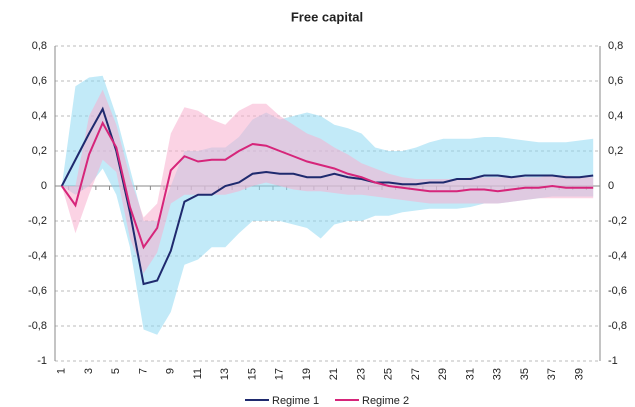 The width and height of the screenshot is (635, 407). I want to click on x-tick-label: 29, so click(443, 374).